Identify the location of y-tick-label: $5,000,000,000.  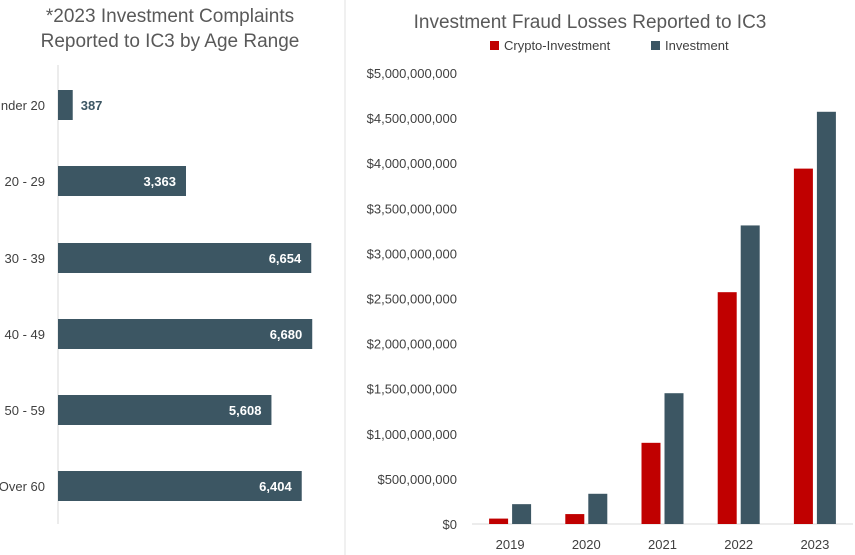
(412, 73).